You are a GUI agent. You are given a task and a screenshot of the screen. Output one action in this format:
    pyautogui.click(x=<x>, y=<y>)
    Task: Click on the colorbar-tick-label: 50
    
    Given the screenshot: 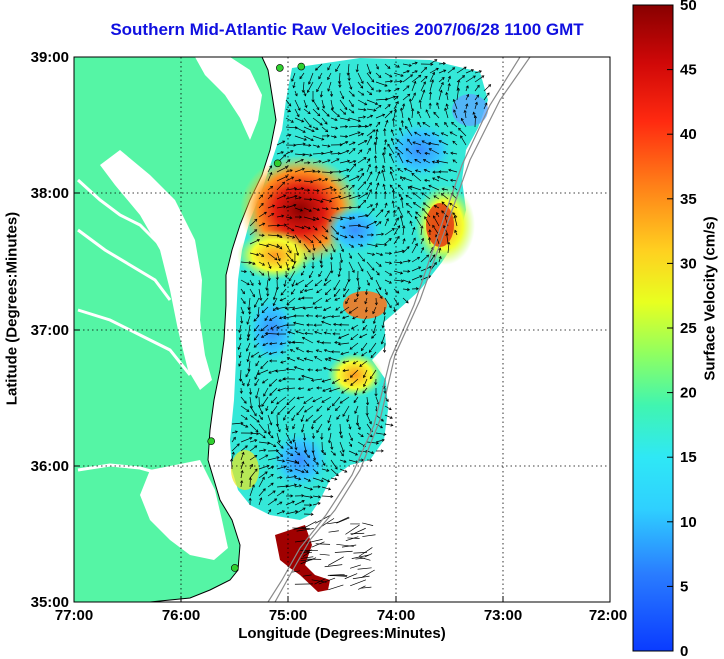 What is the action you would take?
    pyautogui.click(x=688, y=7)
    